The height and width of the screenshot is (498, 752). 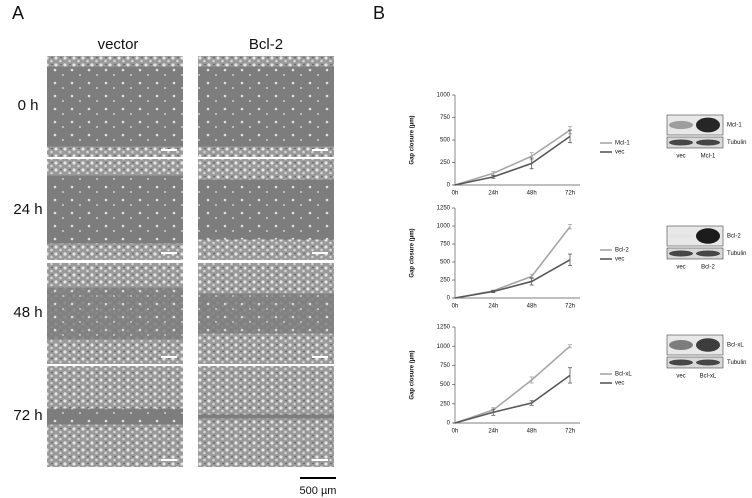 I want to click on lane-label: Mcl-1, so click(x=708, y=157).